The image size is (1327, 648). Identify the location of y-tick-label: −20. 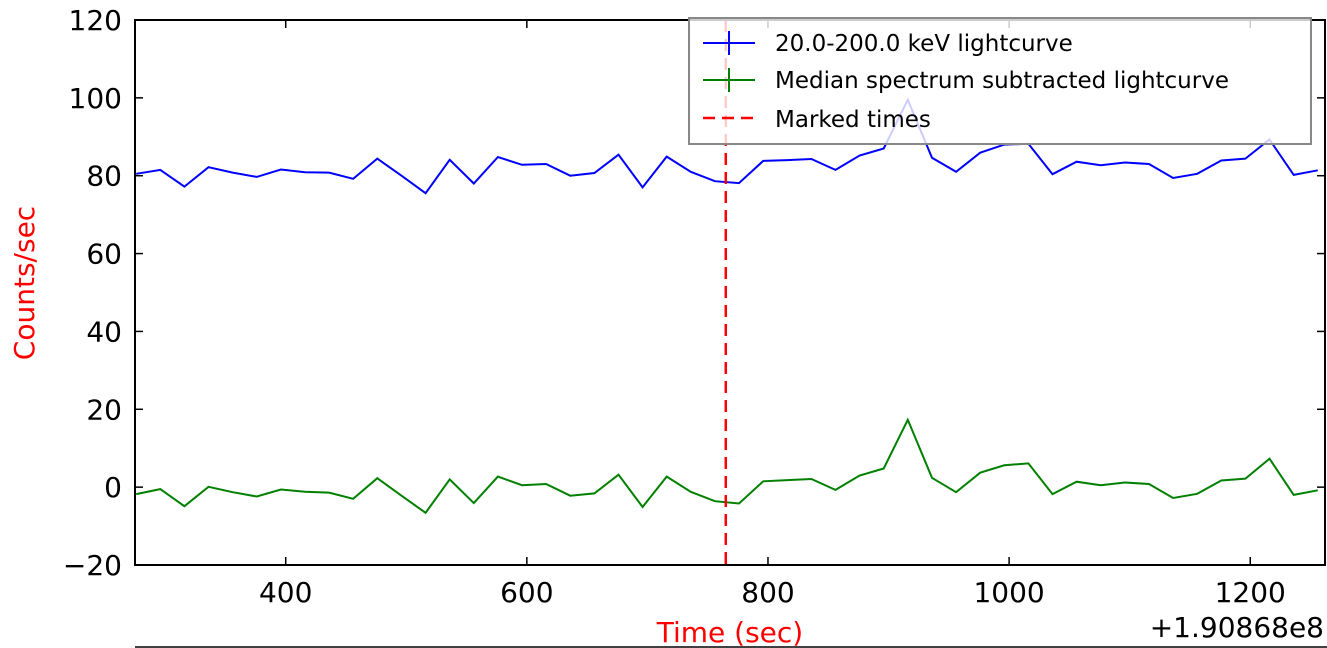
(92, 565).